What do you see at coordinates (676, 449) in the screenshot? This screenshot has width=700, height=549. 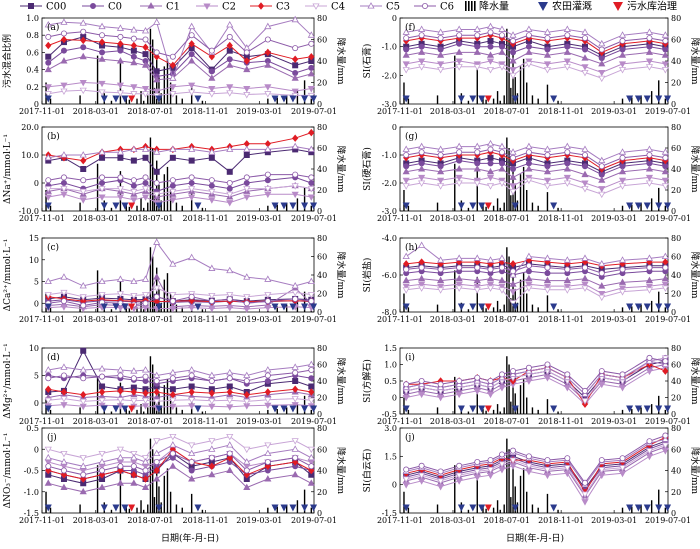 I see `y2-tick-label: 60` at bounding box center [676, 449].